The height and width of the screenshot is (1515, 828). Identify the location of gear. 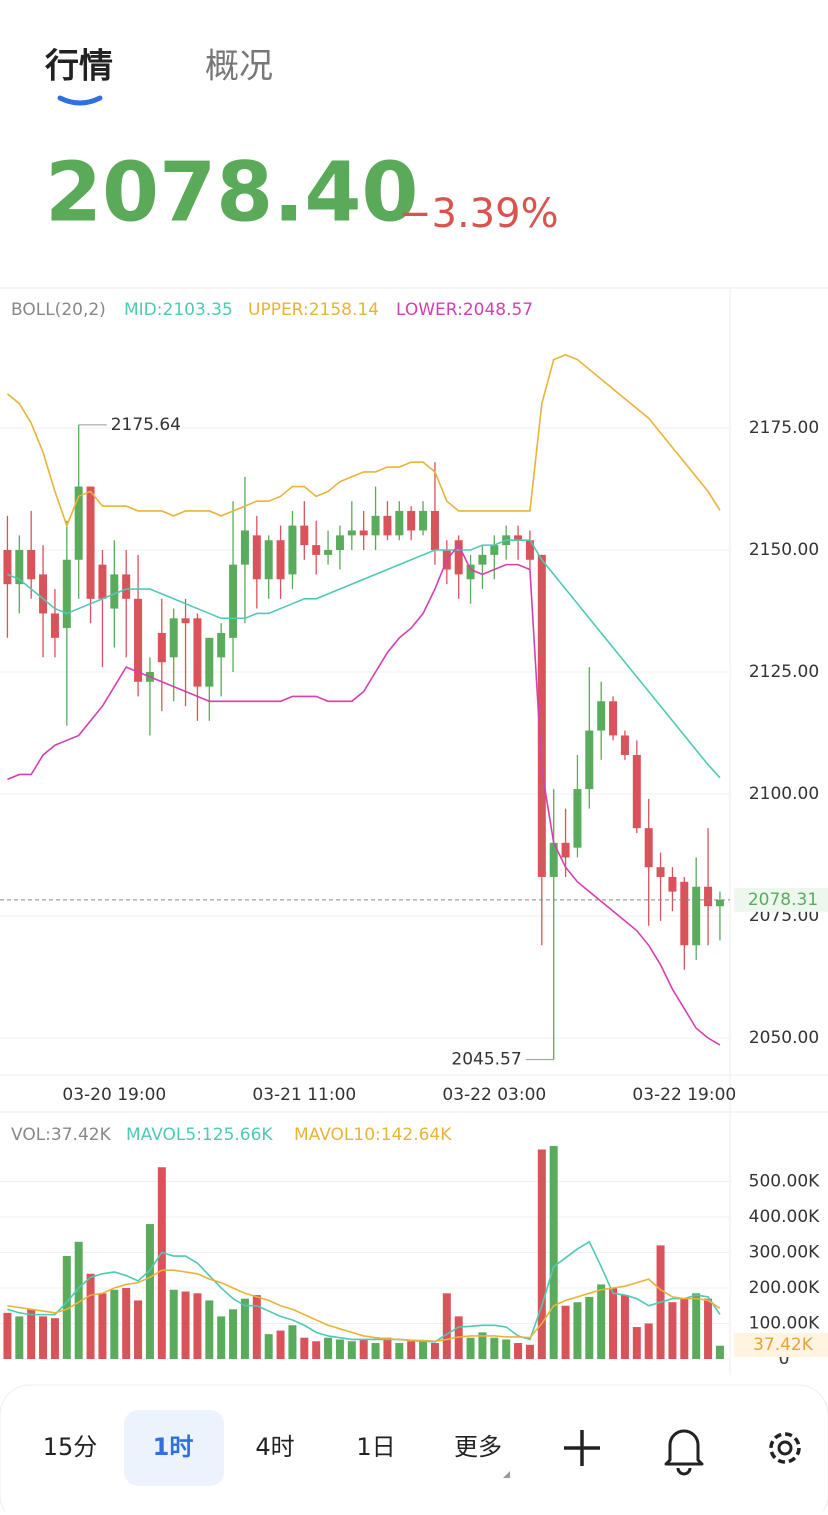
(785, 1448).